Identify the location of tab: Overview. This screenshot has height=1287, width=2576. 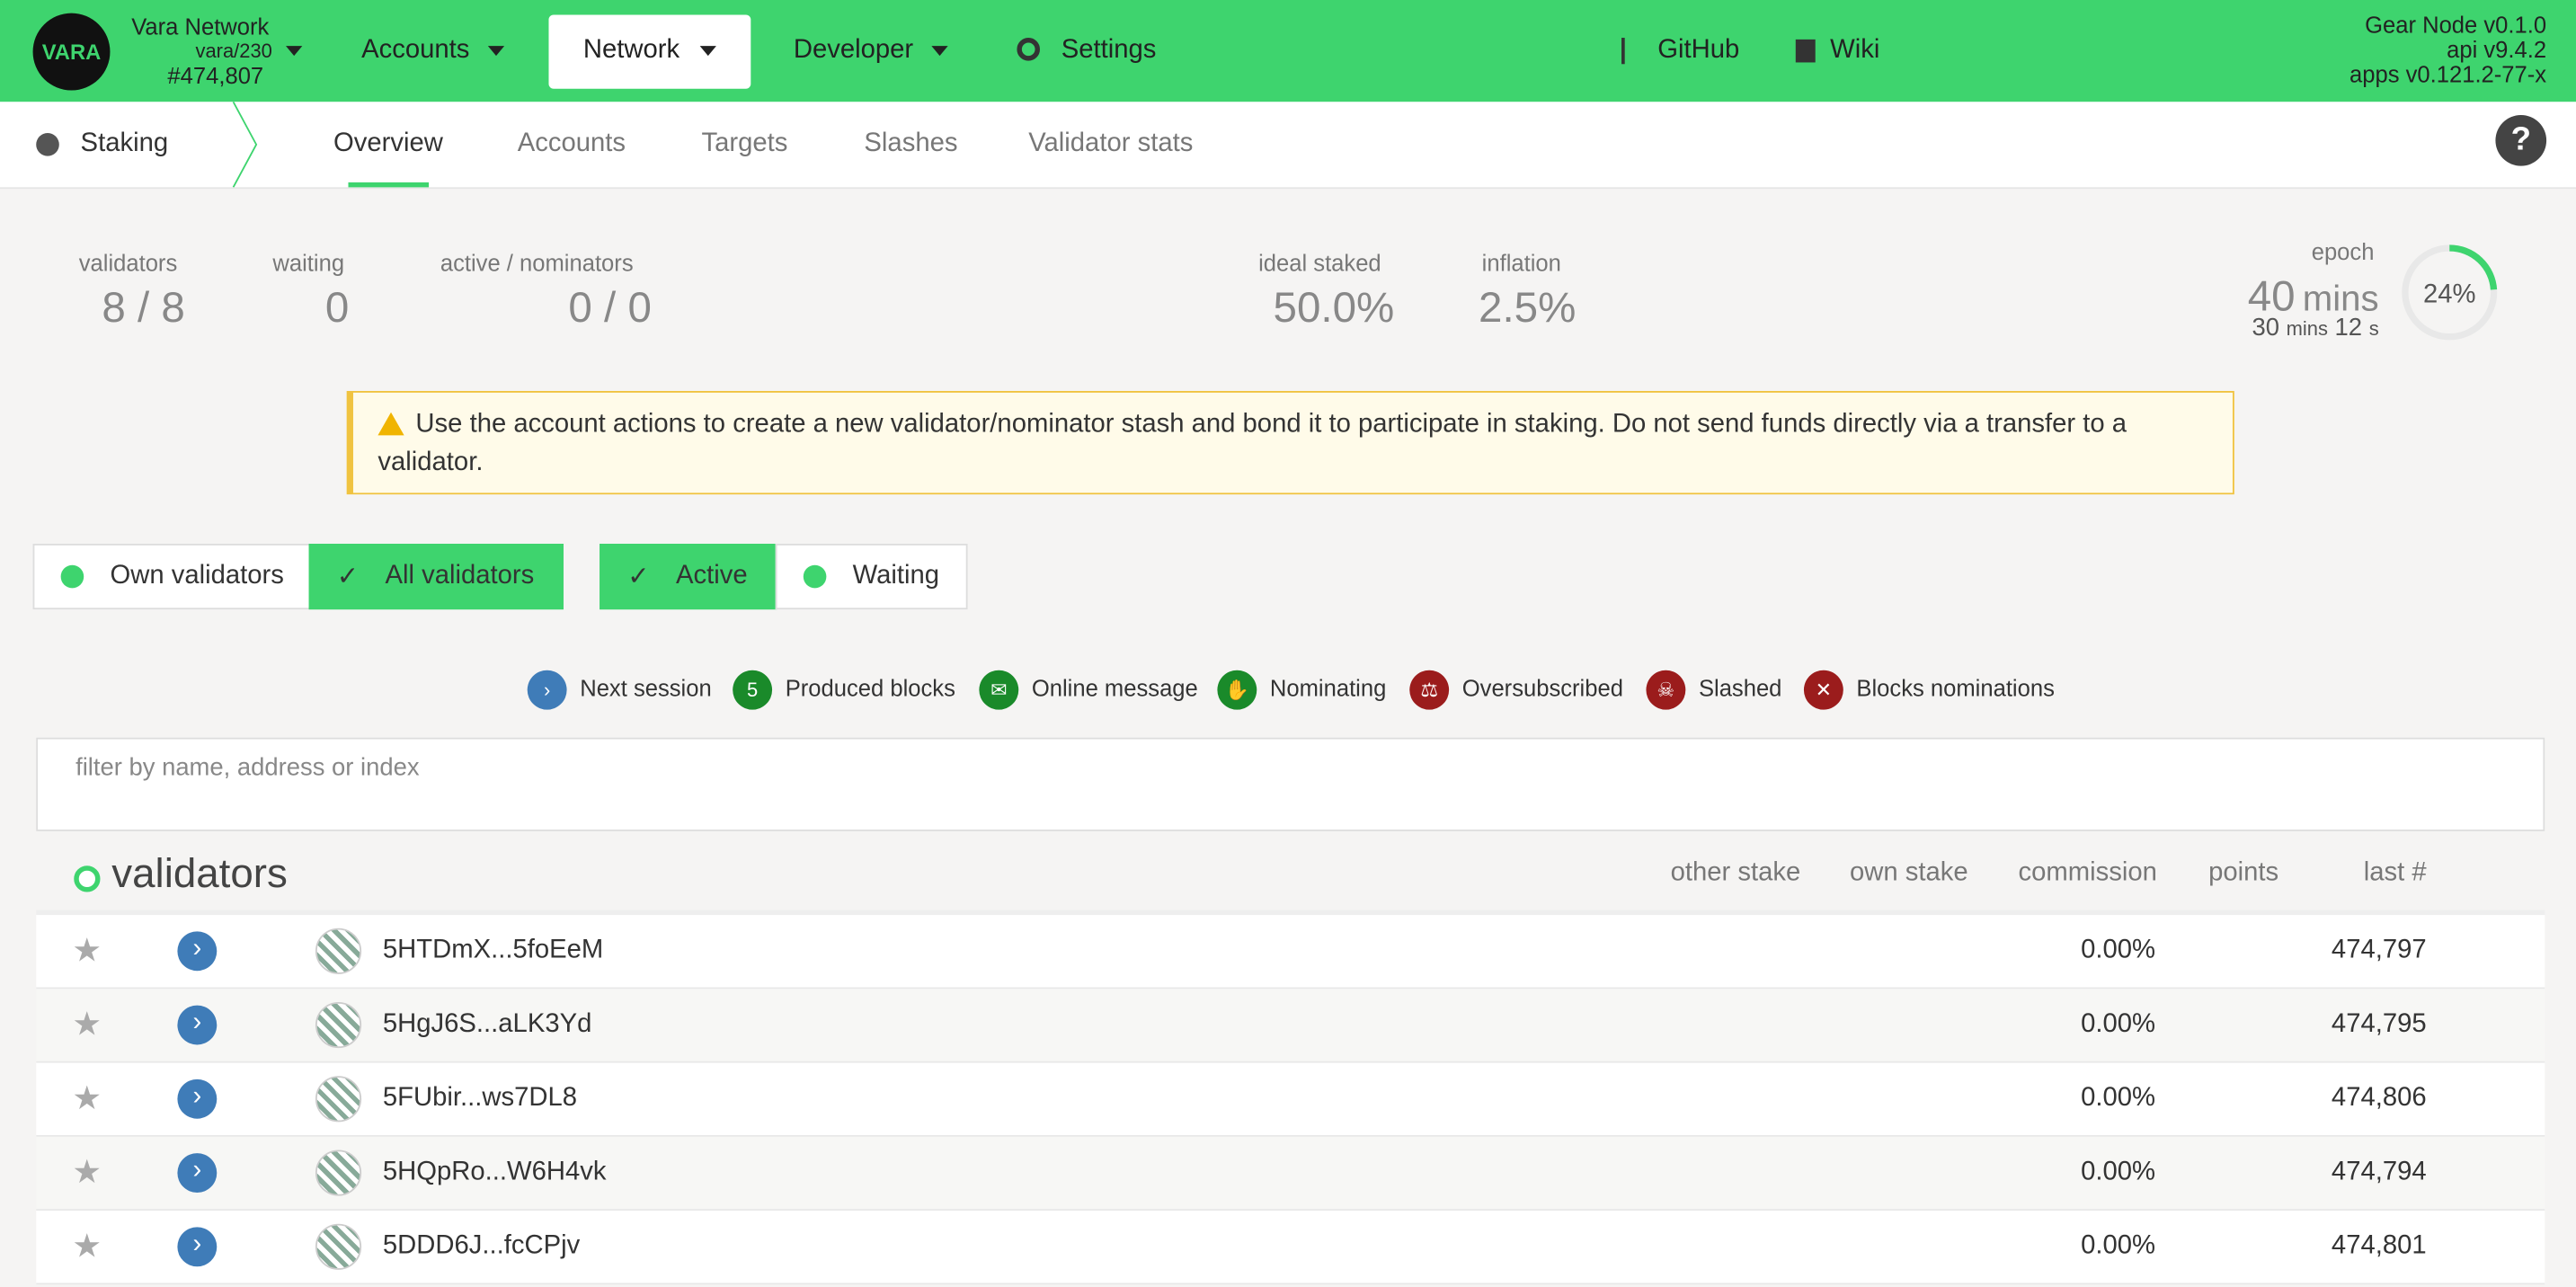
(388, 143).